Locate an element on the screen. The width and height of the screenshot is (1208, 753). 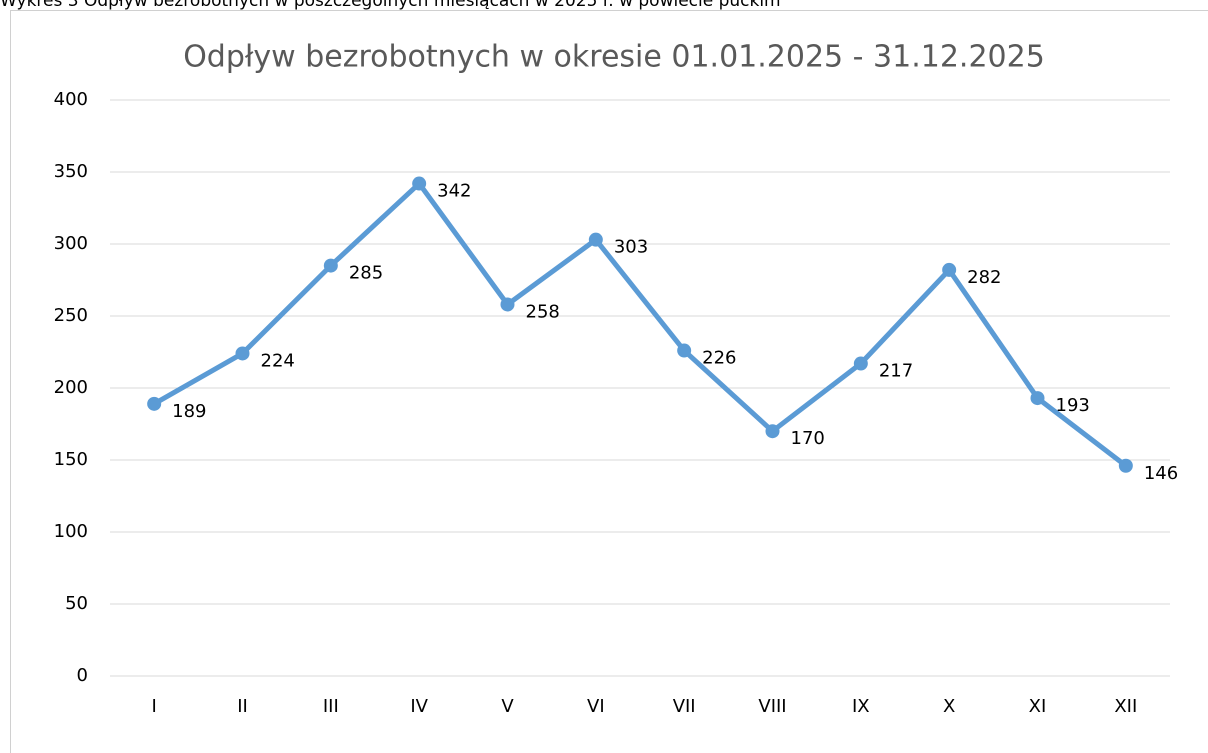
data-label: 217 is located at coordinates (896, 371).